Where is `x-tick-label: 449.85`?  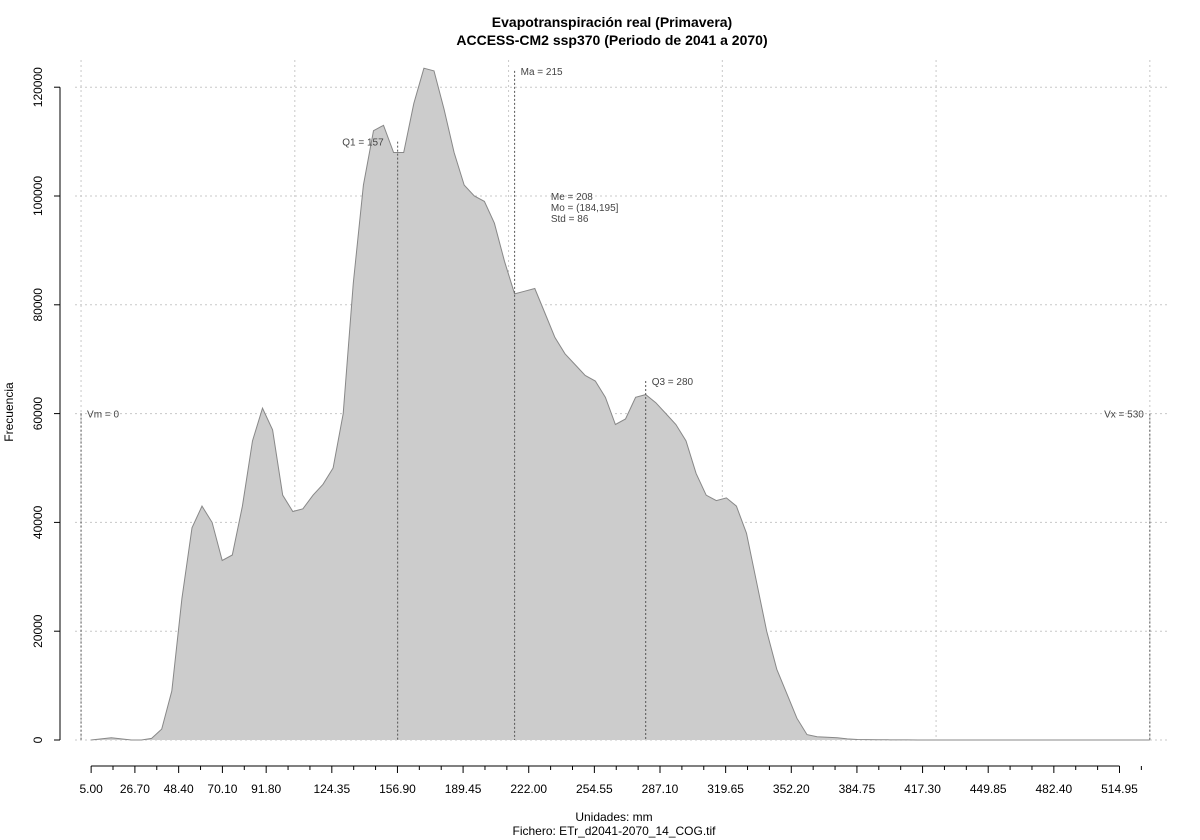 x-tick-label: 449.85 is located at coordinates (988, 789).